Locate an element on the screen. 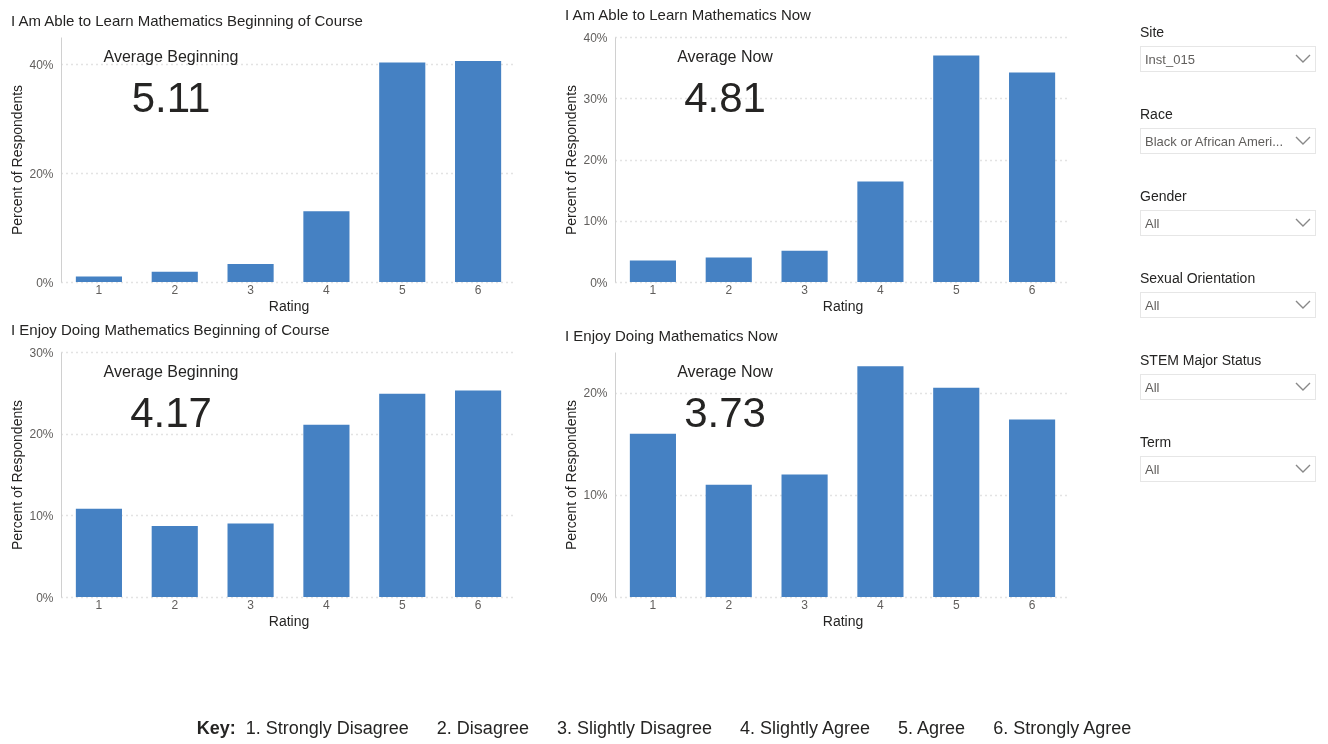  dropdown-field: Inst_015 is located at coordinates (1228, 59).